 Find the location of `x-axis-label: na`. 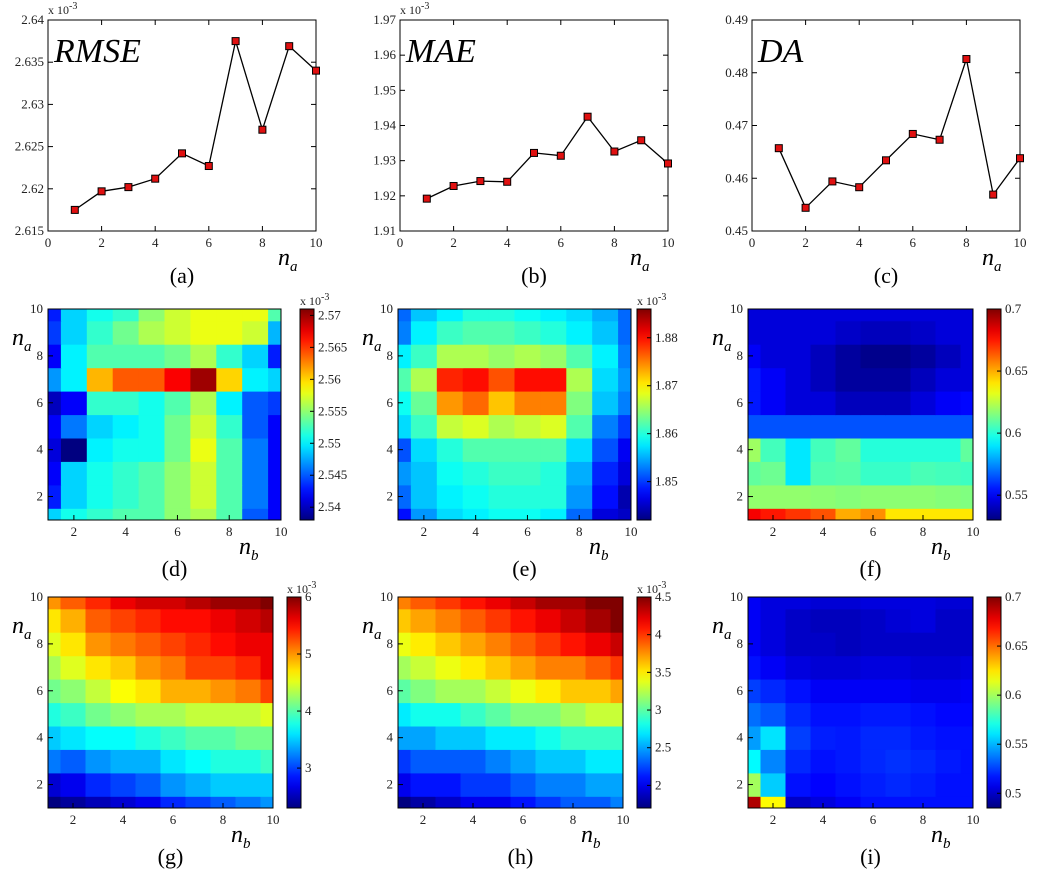

x-axis-label: na is located at coordinates (640, 260).